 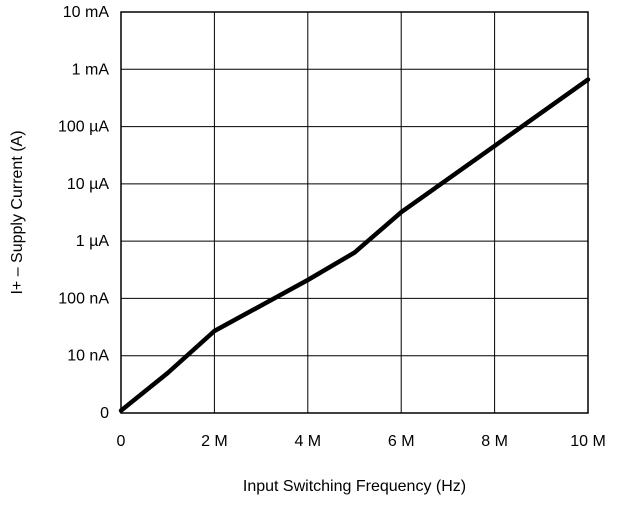 What do you see at coordinates (121, 441) in the screenshot?
I see `x-tick-label: 0` at bounding box center [121, 441].